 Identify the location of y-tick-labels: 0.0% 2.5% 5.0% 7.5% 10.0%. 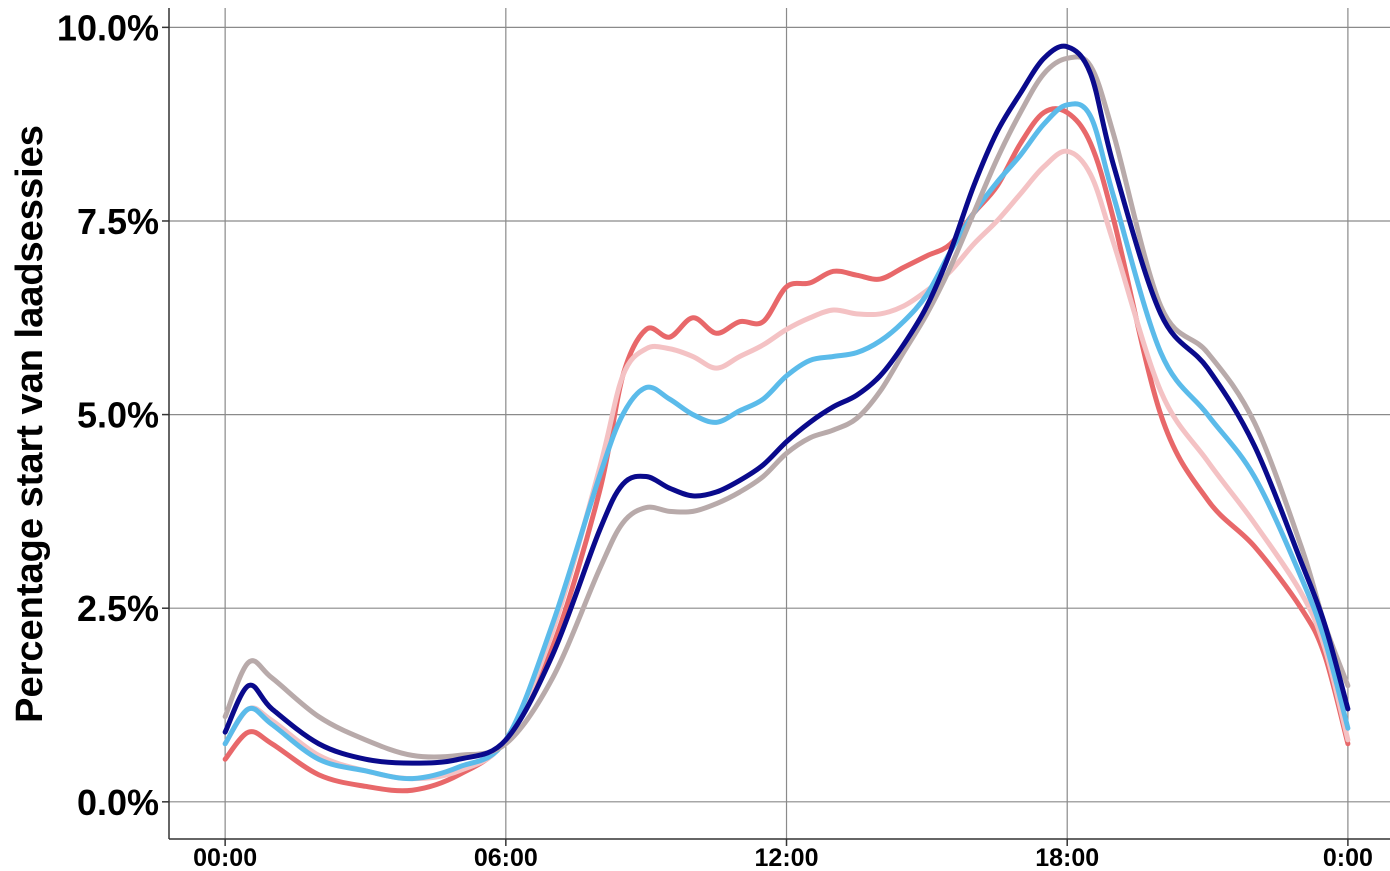
(113, 415).